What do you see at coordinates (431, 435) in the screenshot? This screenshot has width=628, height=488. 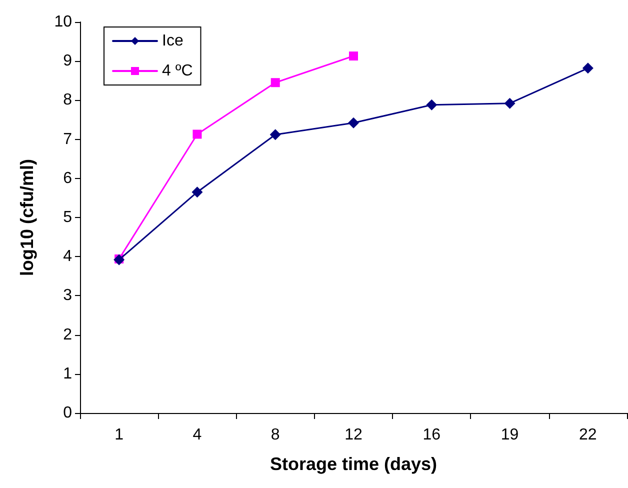 I see `x-tick-label: 16` at bounding box center [431, 435].